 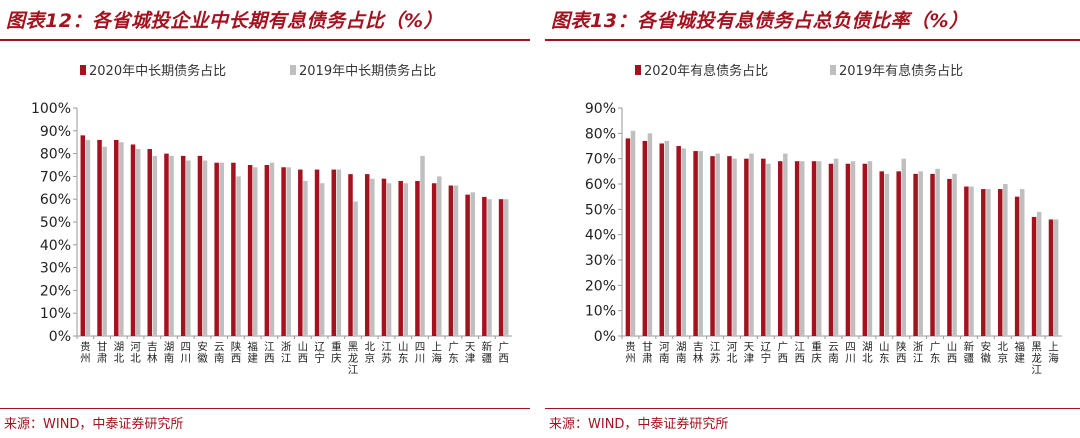 What do you see at coordinates (265, 408) in the screenshot?
I see `source-divider` at bounding box center [265, 408].